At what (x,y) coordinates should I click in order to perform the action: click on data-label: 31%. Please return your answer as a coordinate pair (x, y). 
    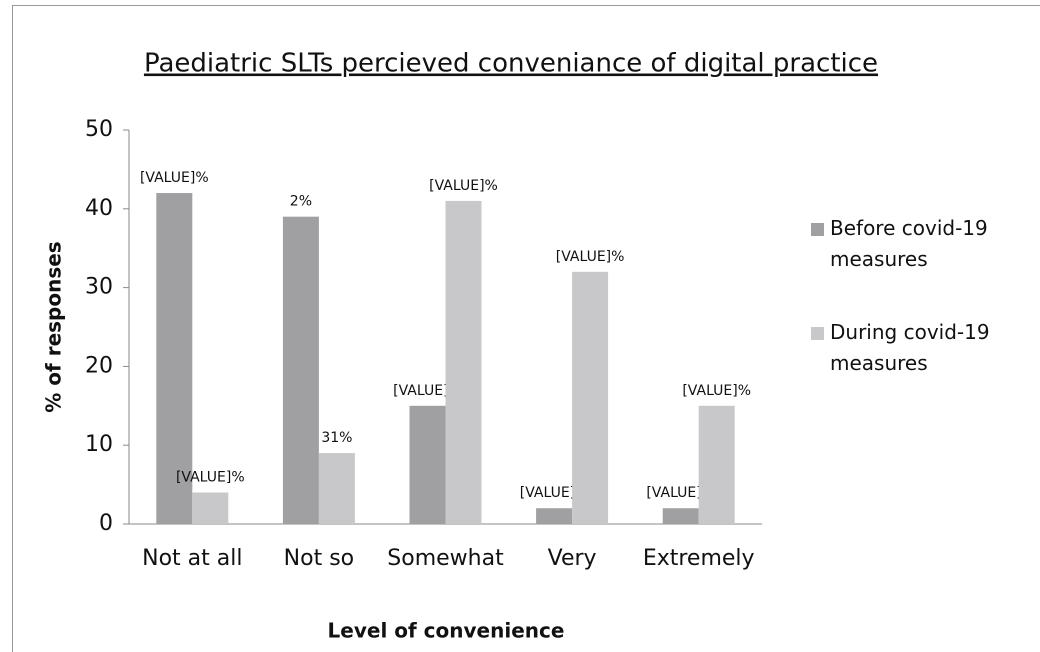
    Looking at the image, I should click on (336, 438).